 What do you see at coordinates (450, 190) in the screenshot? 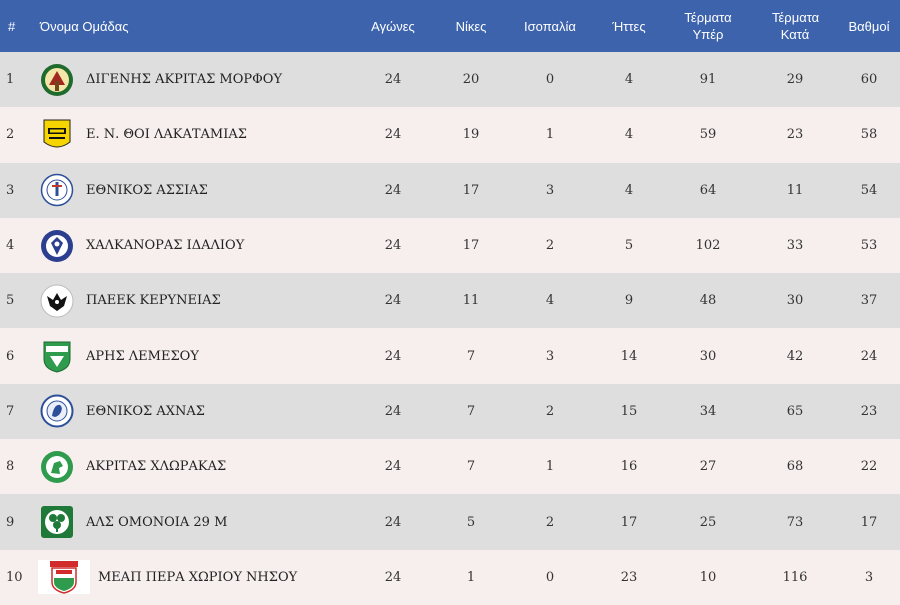
I see `table-row-3: 3 ΕΘΝΙΚΟΣ ΑΣΣΙΑΣ 24 17 3 4 64 11 54` at bounding box center [450, 190].